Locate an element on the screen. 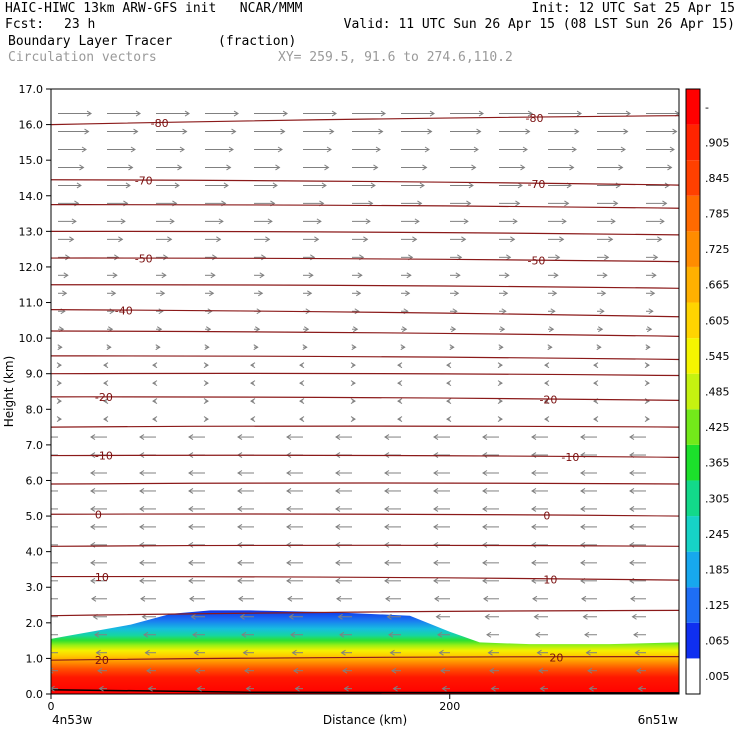 This screenshot has height=740, width=740. y-tick-label: 14.0 is located at coordinates (31, 196).